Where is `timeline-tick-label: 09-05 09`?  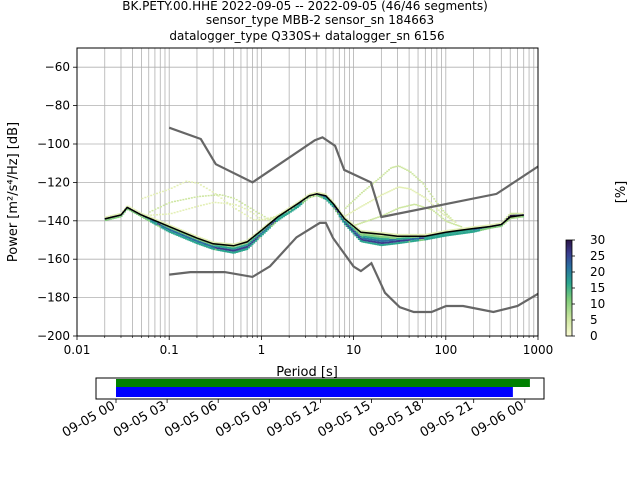 timeline-tick-label: 09-05 09 is located at coordinates (242, 419).